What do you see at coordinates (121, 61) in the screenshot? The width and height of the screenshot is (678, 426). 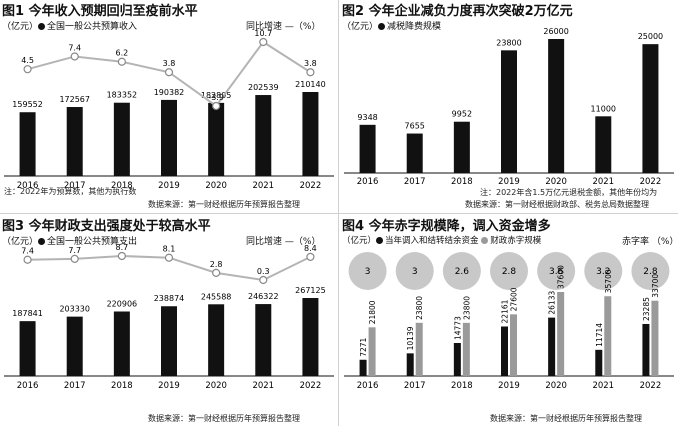 I see `chart-1-point-2018` at bounding box center [121, 61].